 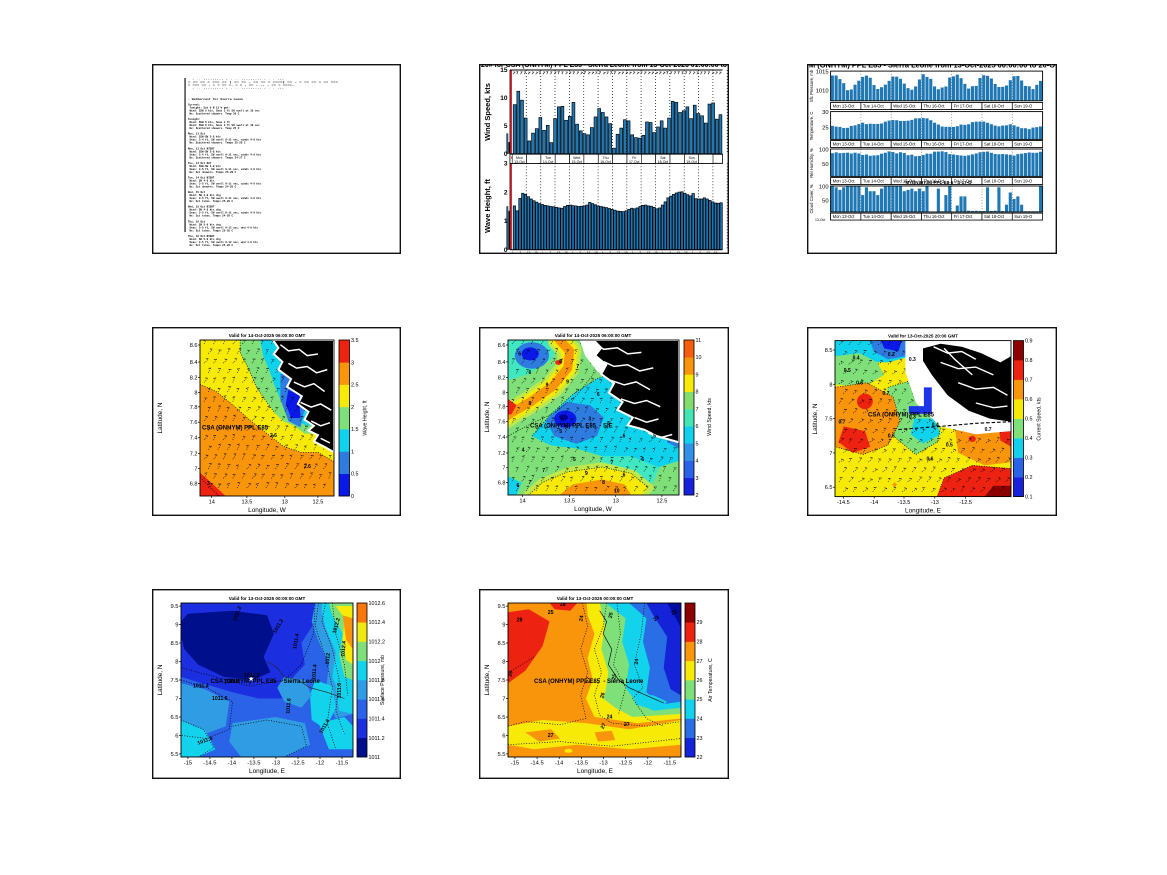 What do you see at coordinates (501, 681) in the screenshot?
I see `svg-text: 7.5` at bounding box center [501, 681].